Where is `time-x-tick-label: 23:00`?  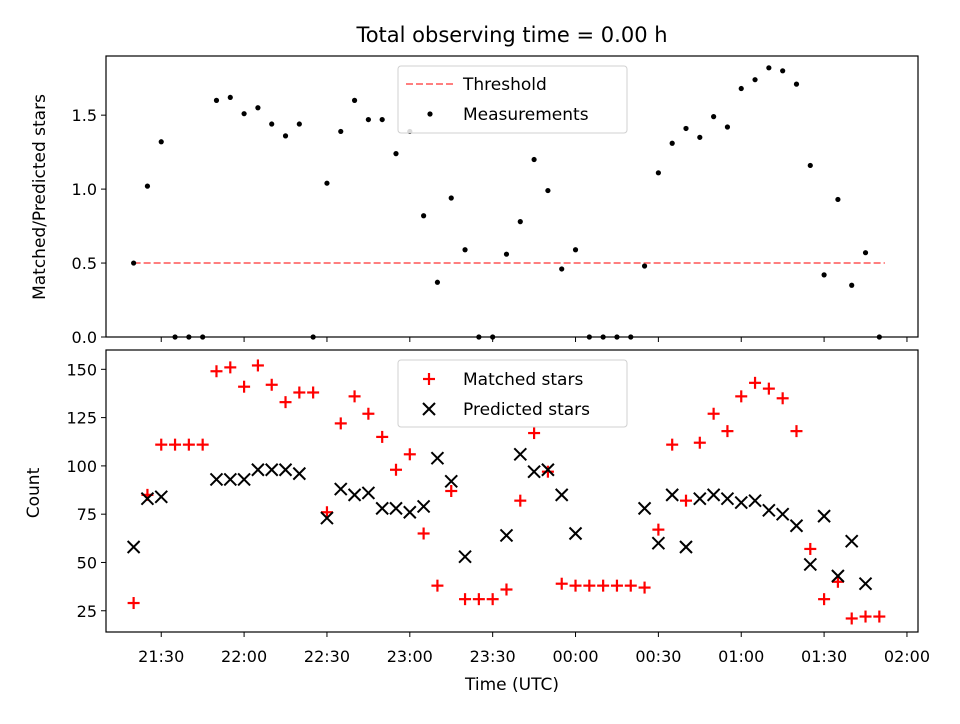 time-x-tick-label: 23:00 is located at coordinates (410, 656).